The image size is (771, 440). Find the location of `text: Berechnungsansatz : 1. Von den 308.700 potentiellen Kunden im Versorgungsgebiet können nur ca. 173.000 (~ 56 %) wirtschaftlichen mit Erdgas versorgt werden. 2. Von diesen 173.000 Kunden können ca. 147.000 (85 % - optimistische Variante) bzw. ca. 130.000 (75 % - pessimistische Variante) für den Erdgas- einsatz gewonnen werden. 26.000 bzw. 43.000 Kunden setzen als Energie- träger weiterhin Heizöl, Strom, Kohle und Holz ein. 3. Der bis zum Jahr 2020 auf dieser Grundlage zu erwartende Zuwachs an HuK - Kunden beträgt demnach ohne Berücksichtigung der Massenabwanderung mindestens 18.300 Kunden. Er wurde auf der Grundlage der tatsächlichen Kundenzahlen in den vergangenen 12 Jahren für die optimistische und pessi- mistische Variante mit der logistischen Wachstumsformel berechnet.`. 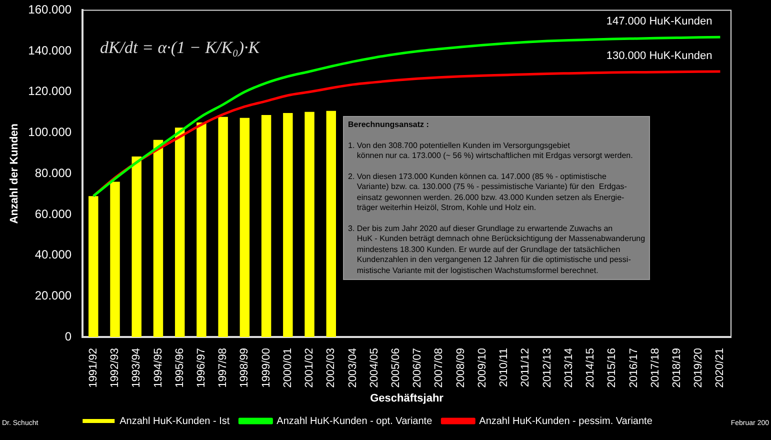

text: Berechnungsansatz : 1. Von den 308.700 potentiellen Kunden im Versorgungsgebiet können nur ca. 173.000 (~ 56 %) wirtschaftlichen mit Erdgas versorgt werden. 2. Von diesen 173.000 Kunden können ca. 147.000 (85 % - optimistische Variante) bzw. ca. 130.000 (75 % - pessimistische Variante) für den Erdgas- einsatz gewonnen werden. 26.000 bzw. 43.000 Kunden setzen als Energie- träger weiterhin Heizöl, Strom, Kohle und Holz ein. 3. Der bis zum Jahr 2020 auf dieser Grundlage zu erwartende Zuwachs an HuK - Kunden beträgt demnach ohne Berücksichtigung der Massenabwanderung mindestens 18.300 Kunden. Er wurde auf der Grundlage der tatsächlichen Kundenzahlen in den vergangenen 12 Jahren für die optimistische und pessi- mistische Variante mit der logistischen Wachstumsformel berechnet. is located at coordinates (497, 197).